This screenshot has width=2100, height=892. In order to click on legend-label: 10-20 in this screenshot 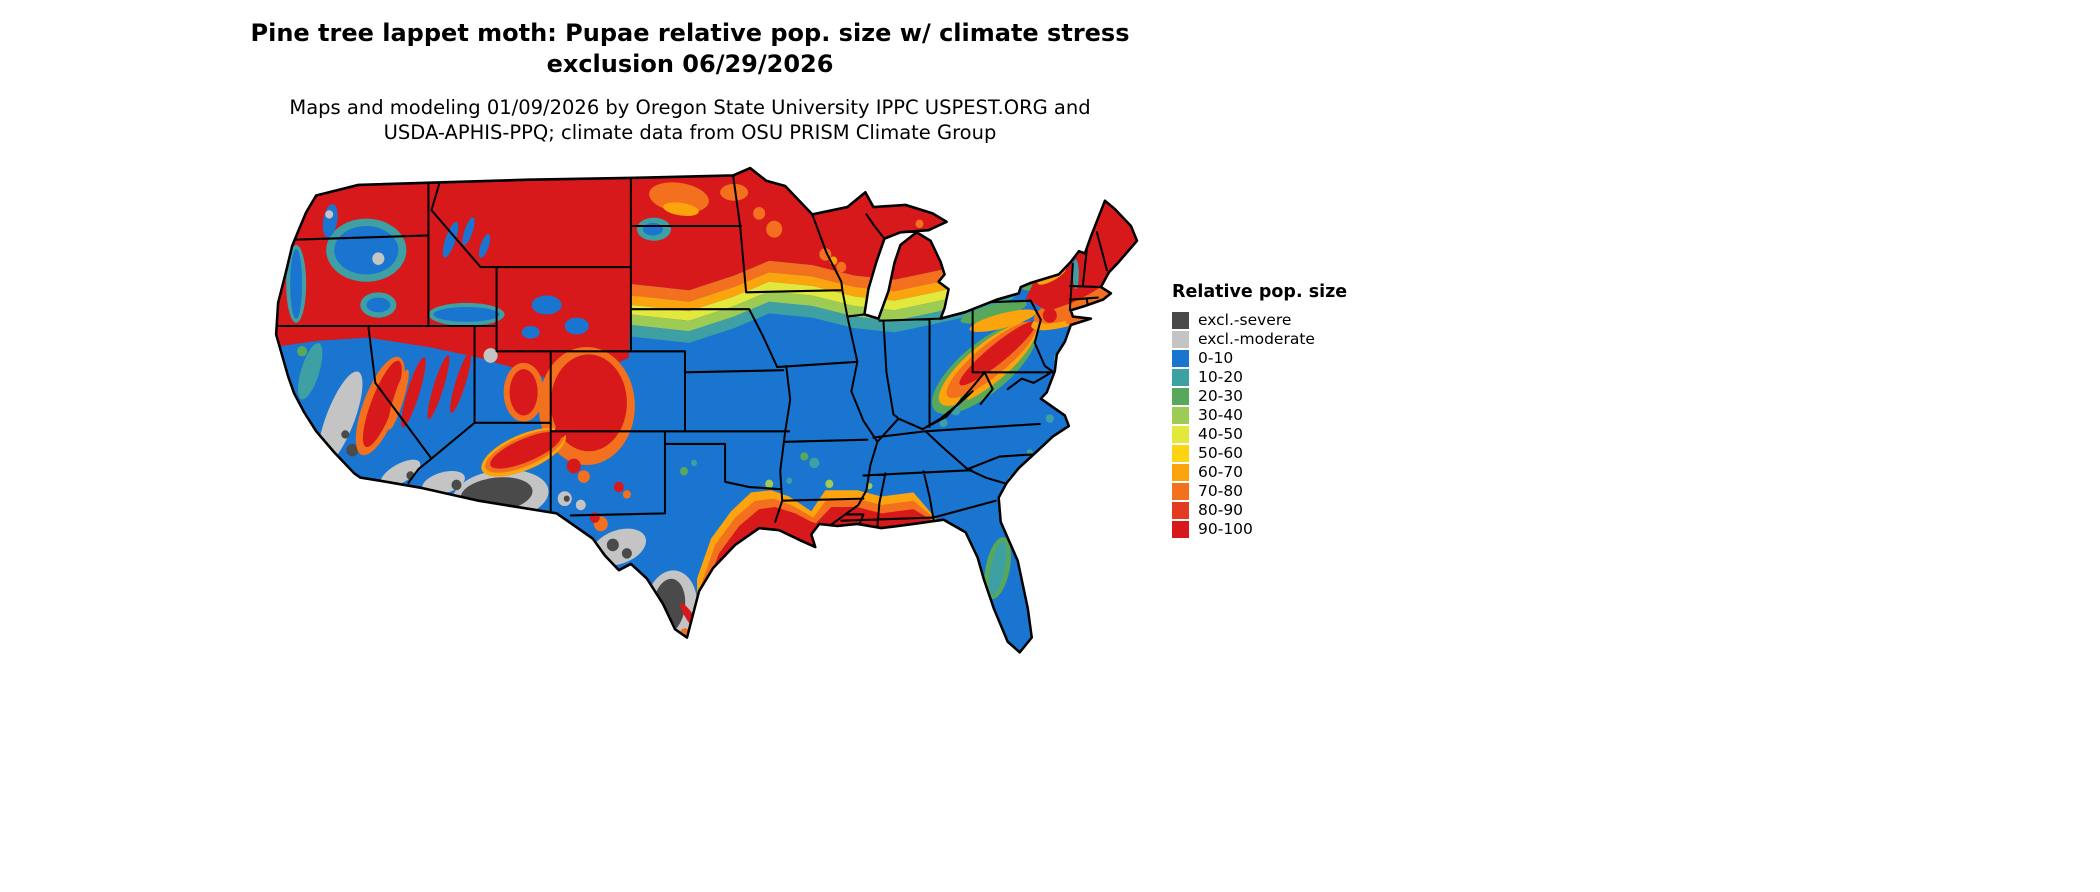, I will do `click(1221, 377)`.